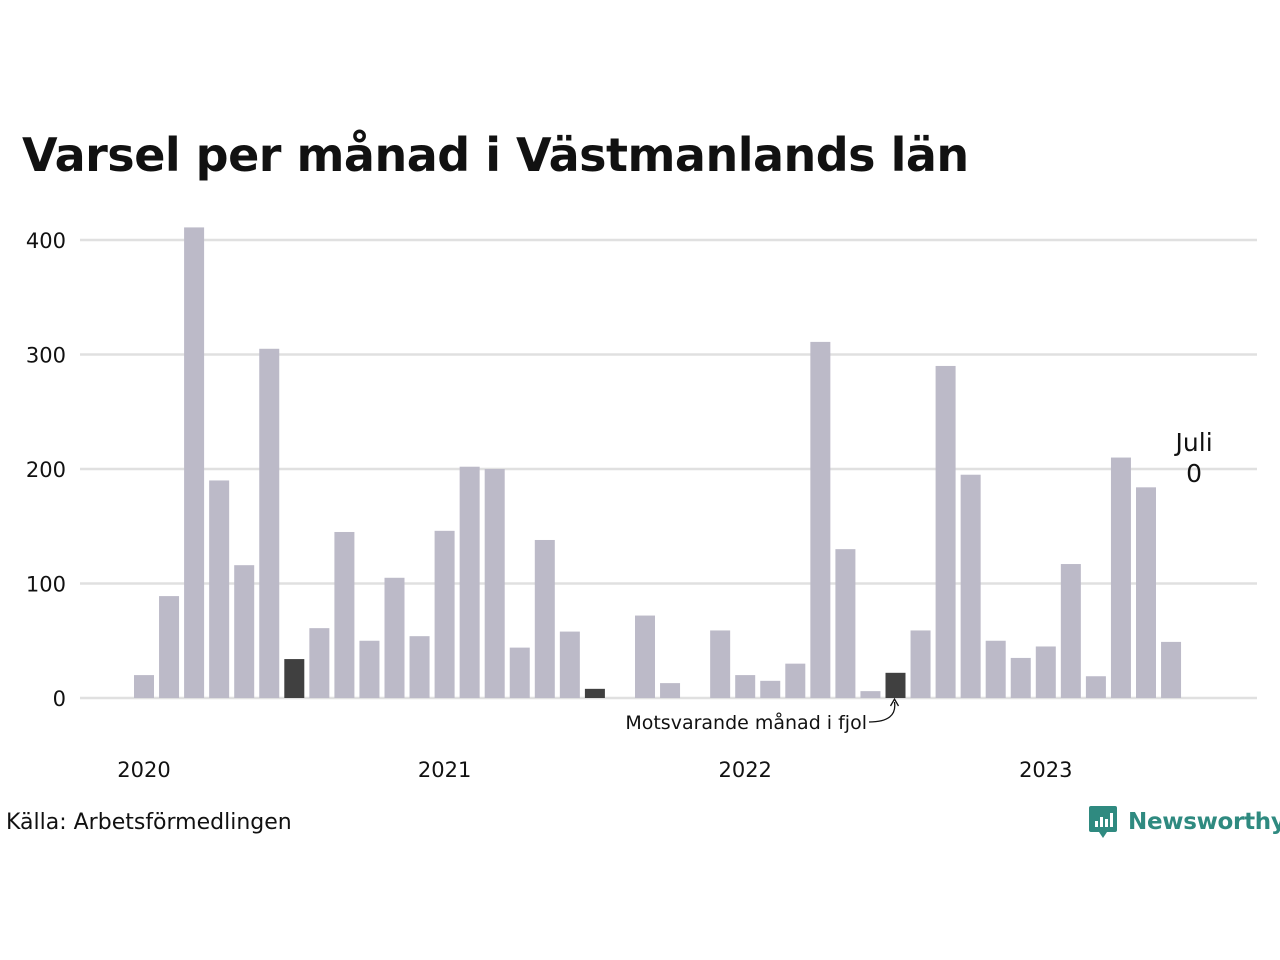 The height and width of the screenshot is (960, 1280). I want to click on x-tick-label: 2022, so click(744, 770).